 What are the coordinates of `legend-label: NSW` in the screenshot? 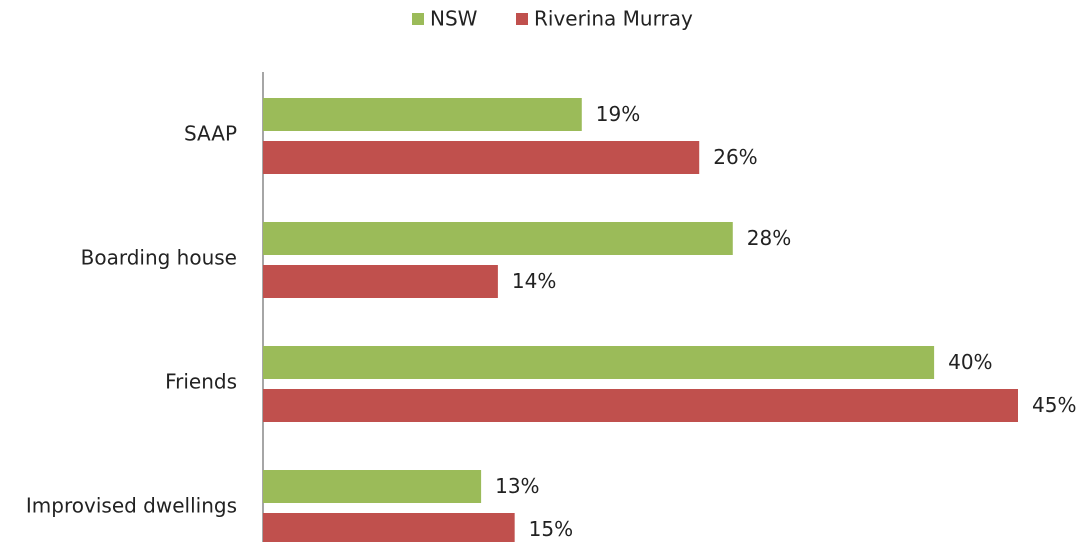 It's located at (454, 19).